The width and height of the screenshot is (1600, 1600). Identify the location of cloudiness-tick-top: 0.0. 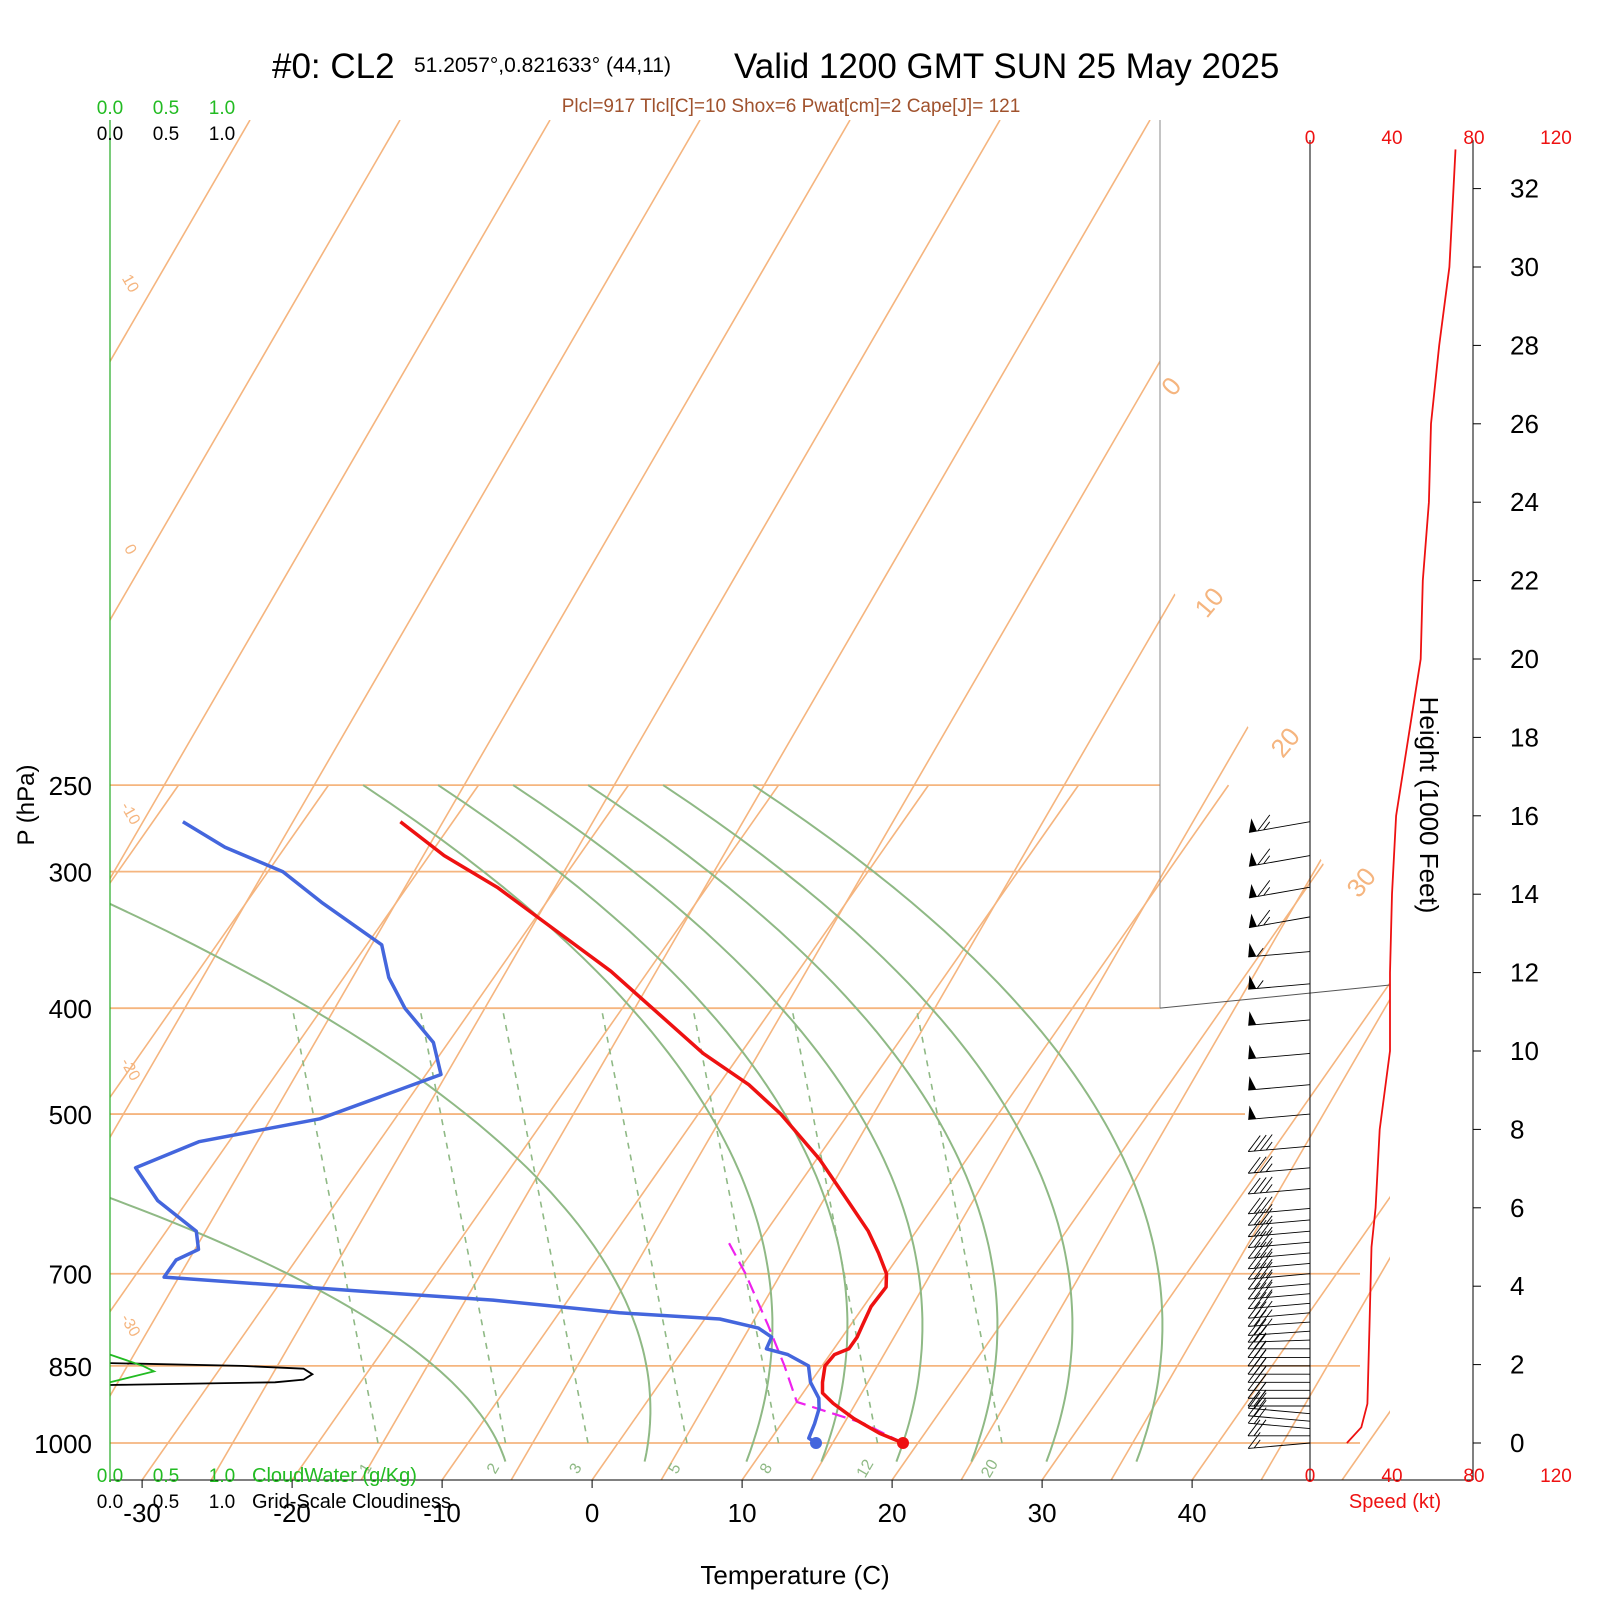
(110, 134).